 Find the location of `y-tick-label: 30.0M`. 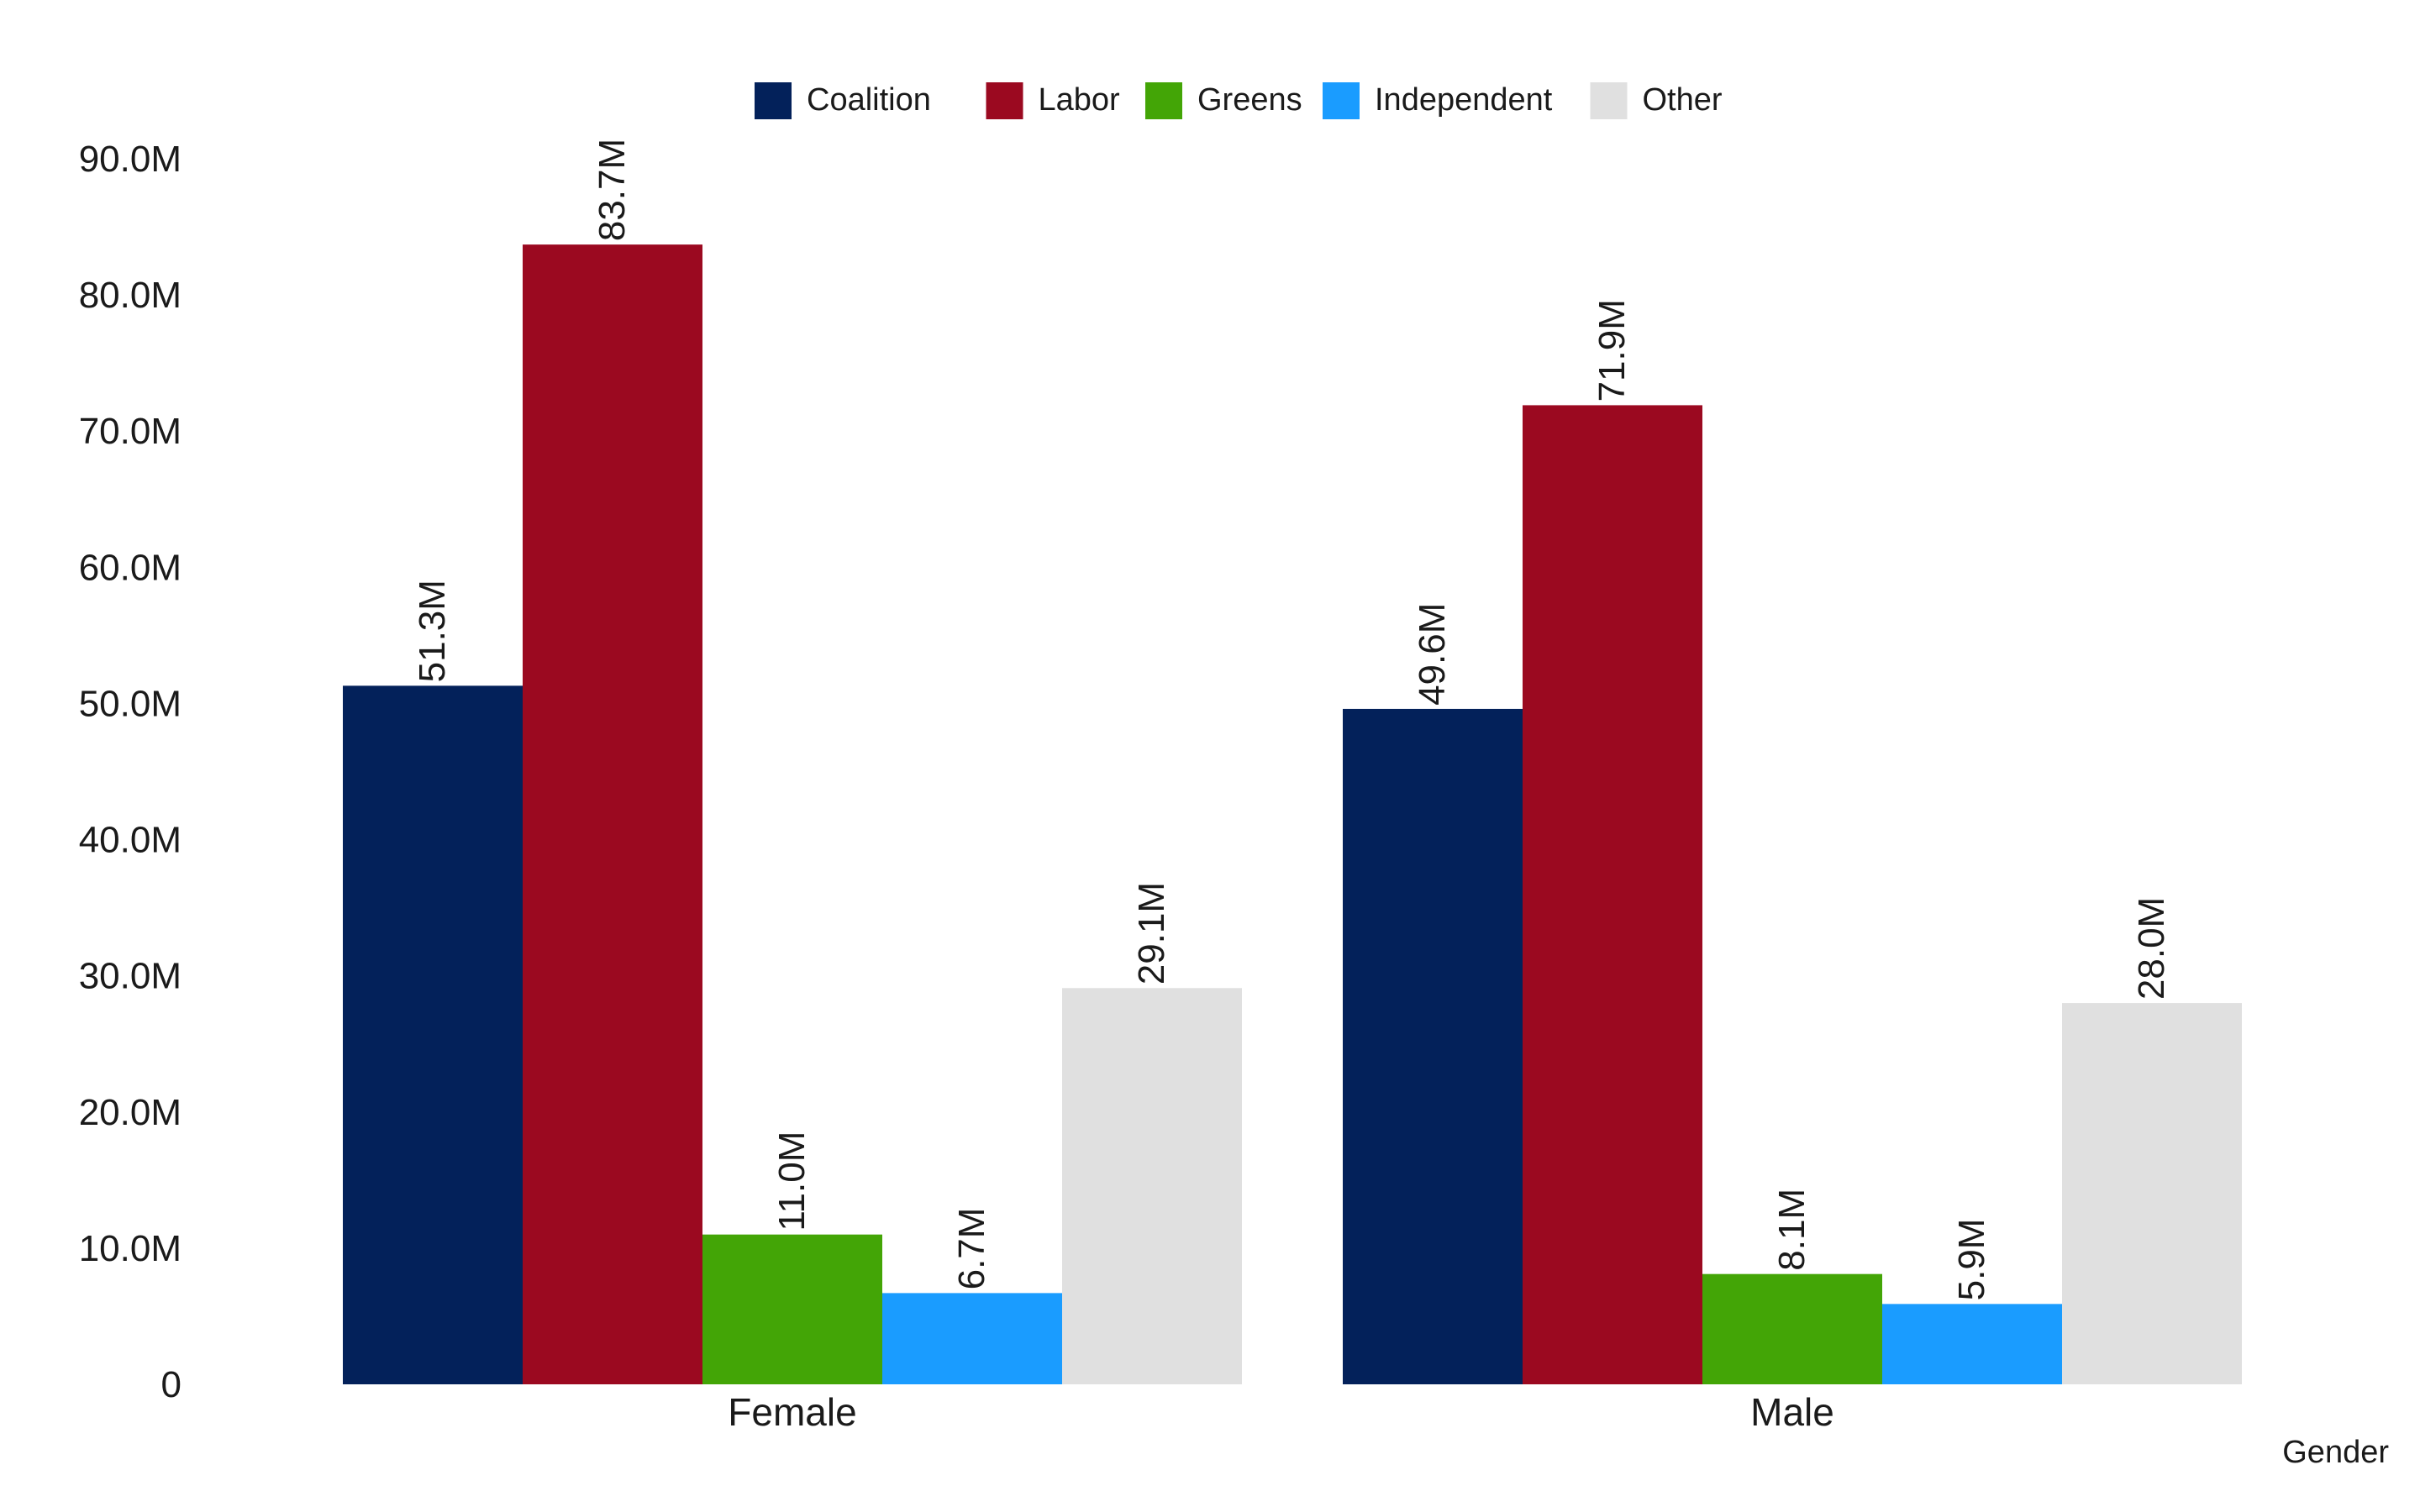

y-tick-label: 30.0M is located at coordinates (130, 976).